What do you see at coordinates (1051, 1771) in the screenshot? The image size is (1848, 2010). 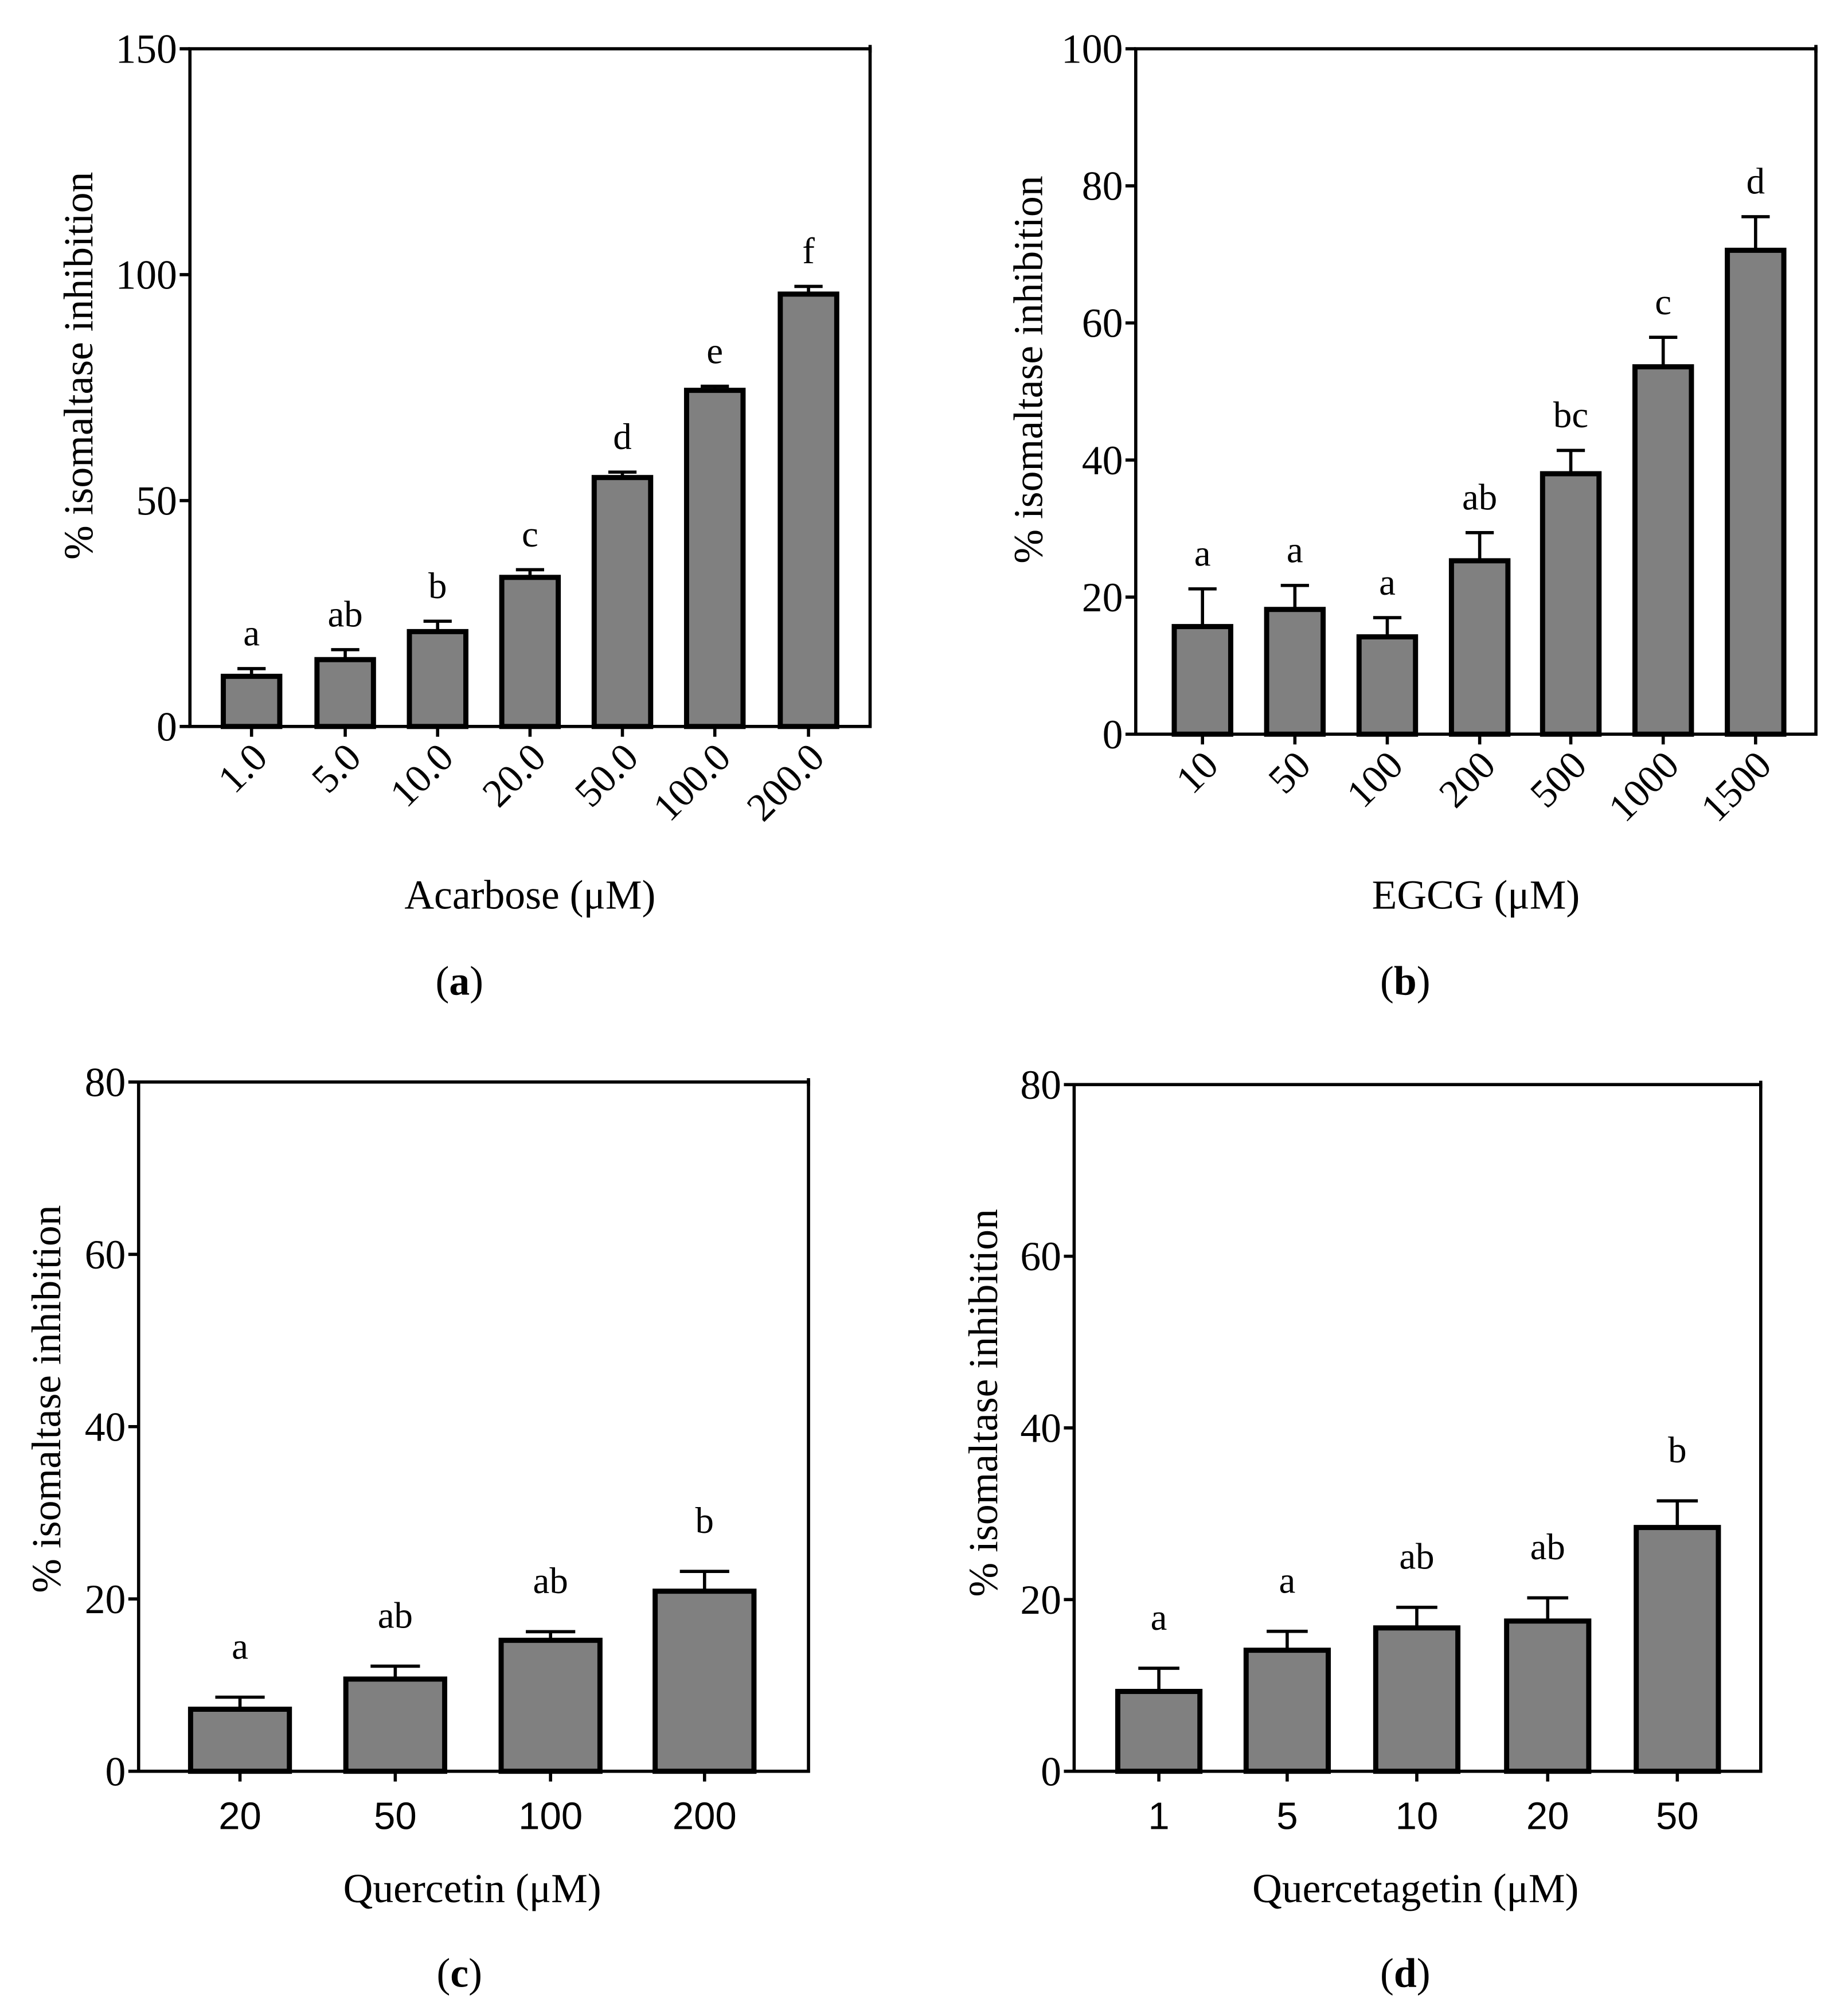 I see `y-tick-label-d-0: 0` at bounding box center [1051, 1771].